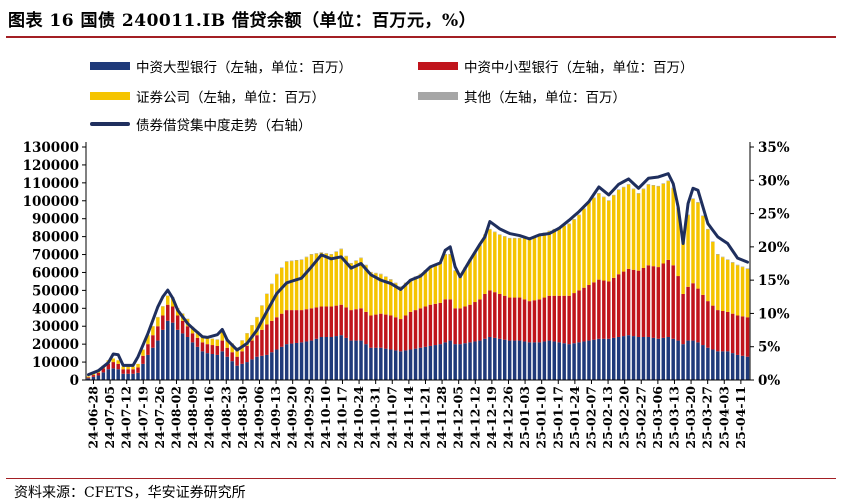  I want to click on y-right-tick-label: 30%, so click(774, 181).